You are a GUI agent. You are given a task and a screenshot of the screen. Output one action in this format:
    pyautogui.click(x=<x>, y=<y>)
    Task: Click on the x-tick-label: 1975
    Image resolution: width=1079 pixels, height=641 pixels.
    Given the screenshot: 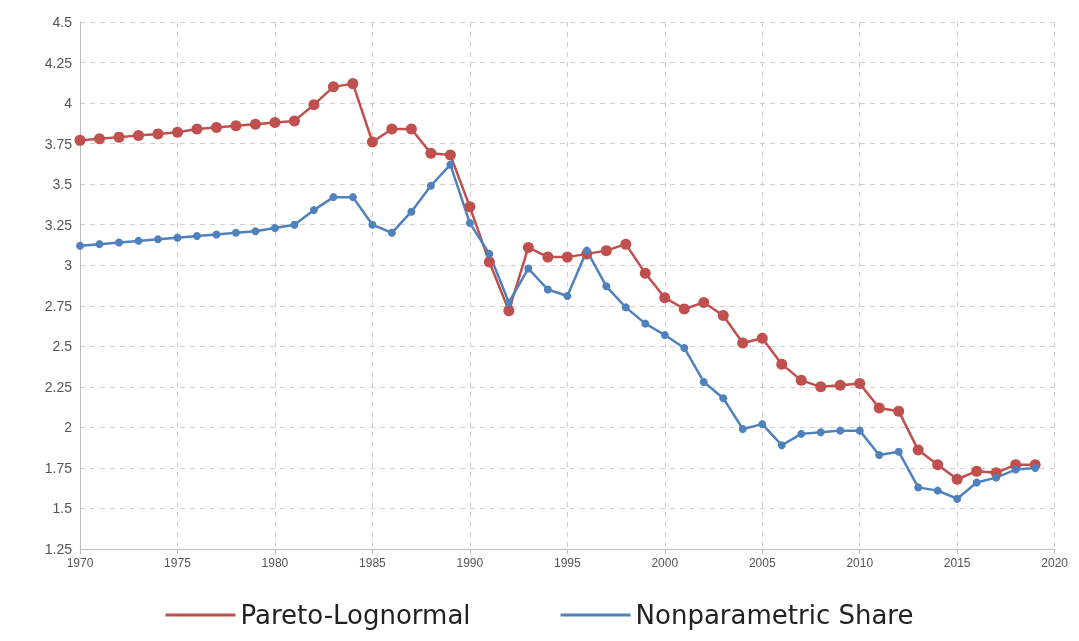 What is the action you would take?
    pyautogui.click(x=178, y=563)
    